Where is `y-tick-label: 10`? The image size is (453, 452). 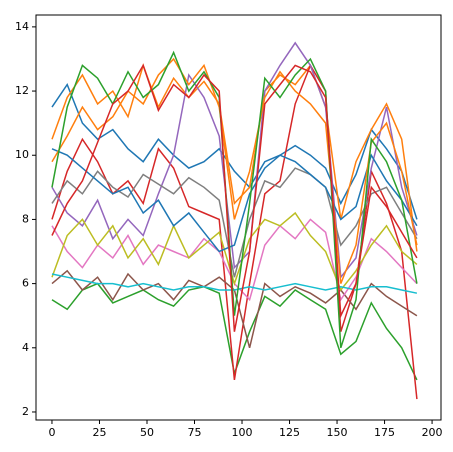 y-tick-label: 10 is located at coordinates (22, 154).